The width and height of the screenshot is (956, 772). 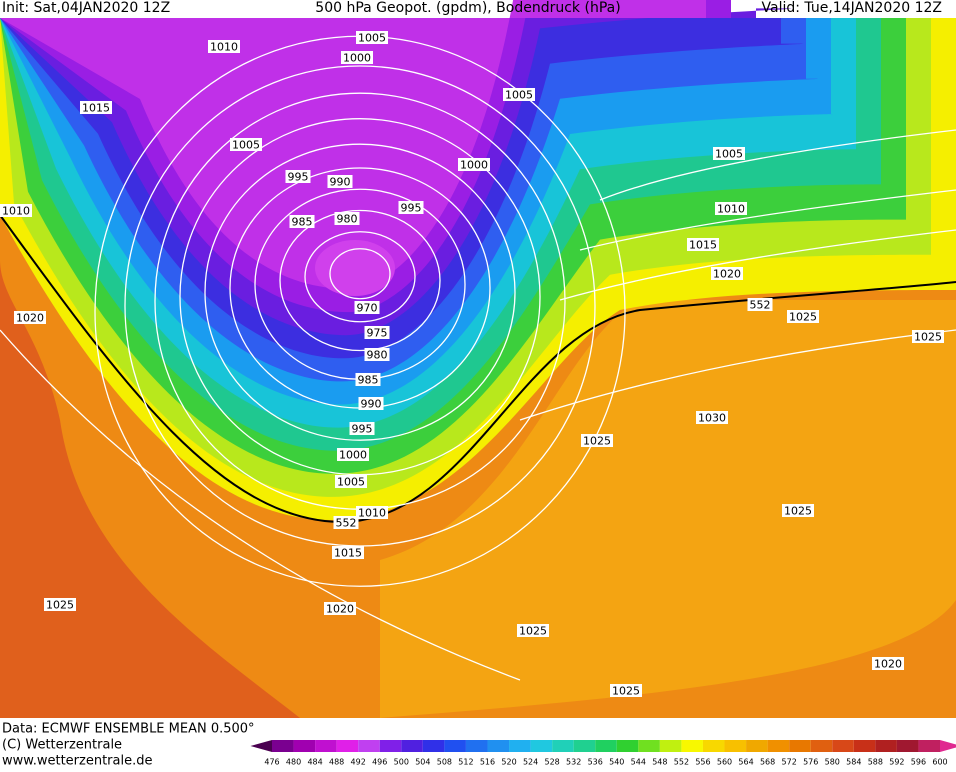 I want to click on colorbar-label: 484, so click(x=314, y=762).